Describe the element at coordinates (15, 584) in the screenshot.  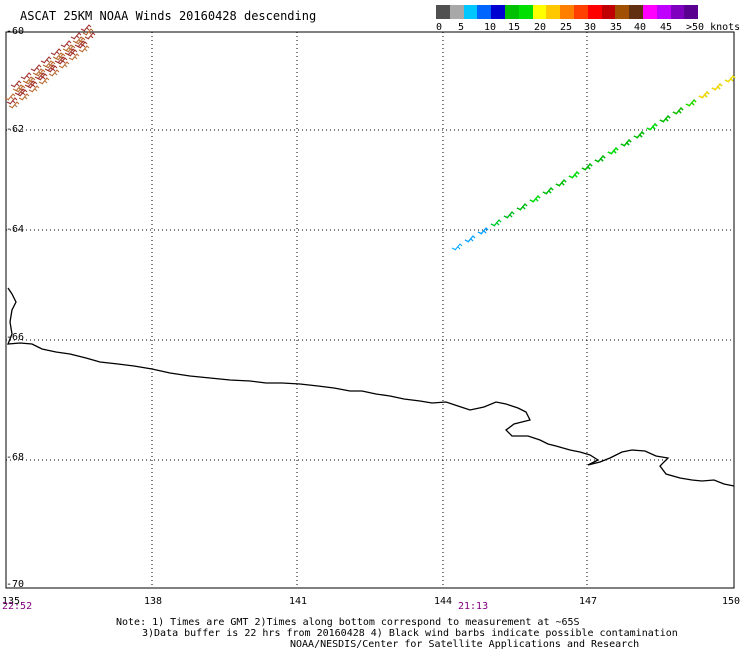
I see `lat-label: -70` at that location.